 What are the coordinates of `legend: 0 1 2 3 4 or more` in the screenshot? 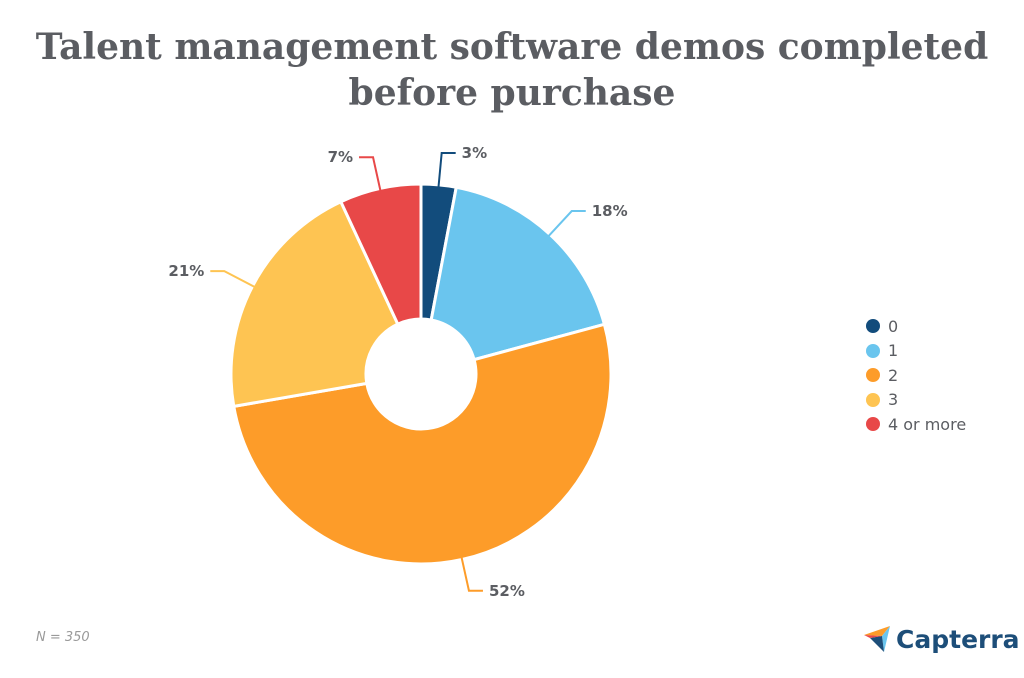 It's located at (916, 375).